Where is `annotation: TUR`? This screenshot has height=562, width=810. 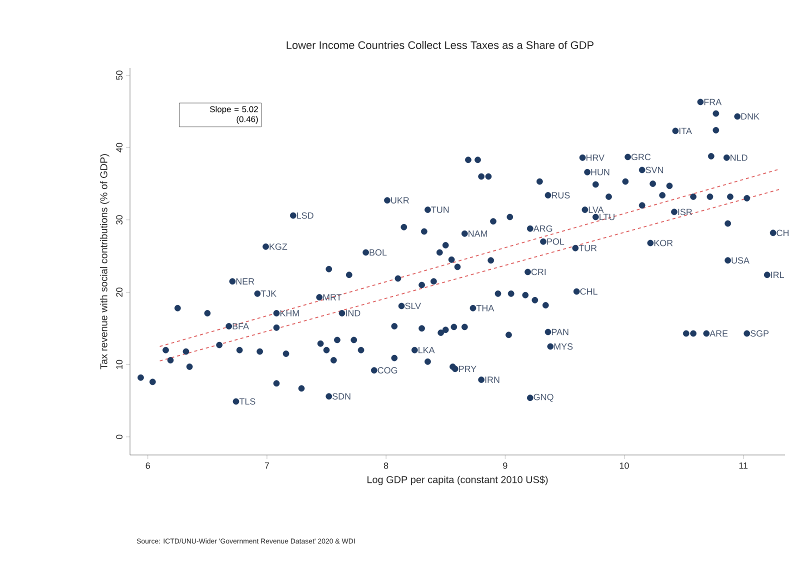 annotation: TUR is located at coordinates (587, 248).